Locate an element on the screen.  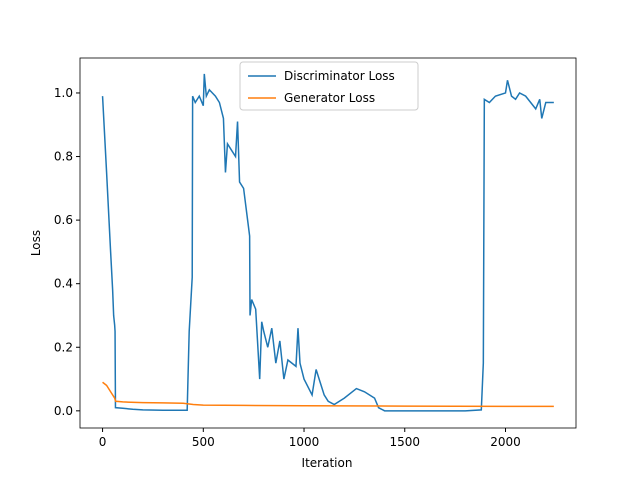
legend-label: Generator Loss is located at coordinates (329, 98).